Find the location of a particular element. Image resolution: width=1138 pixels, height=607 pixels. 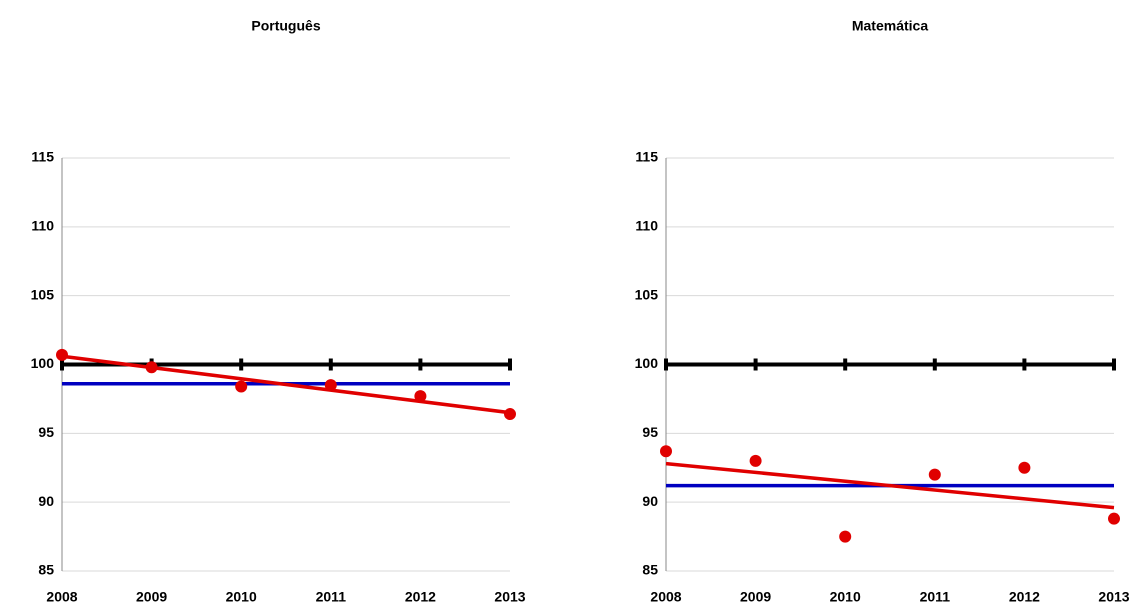

chart-title: Português is located at coordinates (285, 26).